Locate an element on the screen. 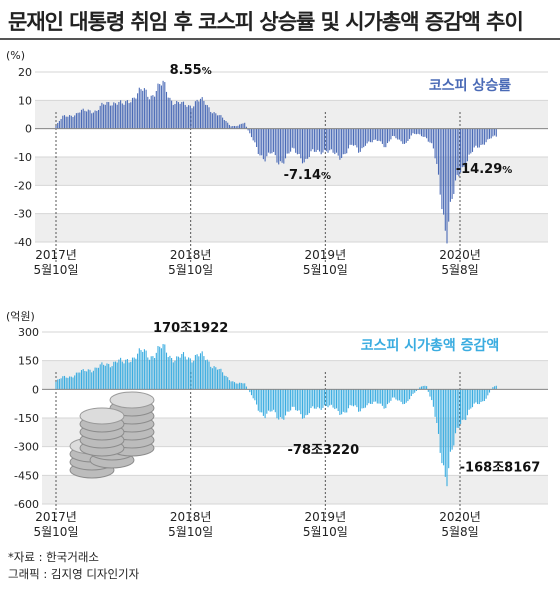  annotation-value: -168조8167 is located at coordinates (500, 467).